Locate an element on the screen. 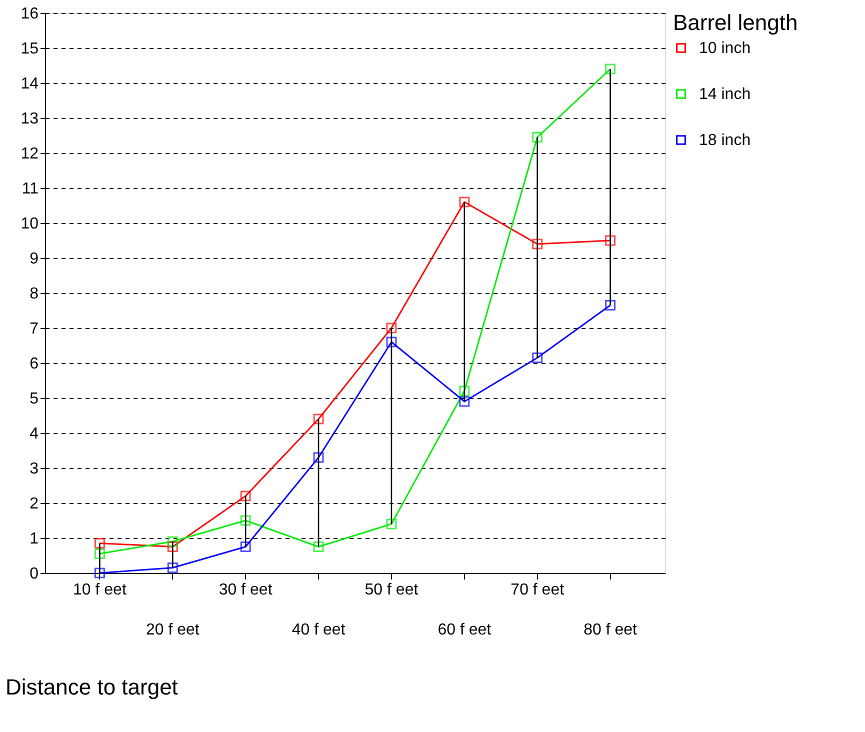 The image size is (865, 732). y-tick-label: 11 is located at coordinates (30, 189).